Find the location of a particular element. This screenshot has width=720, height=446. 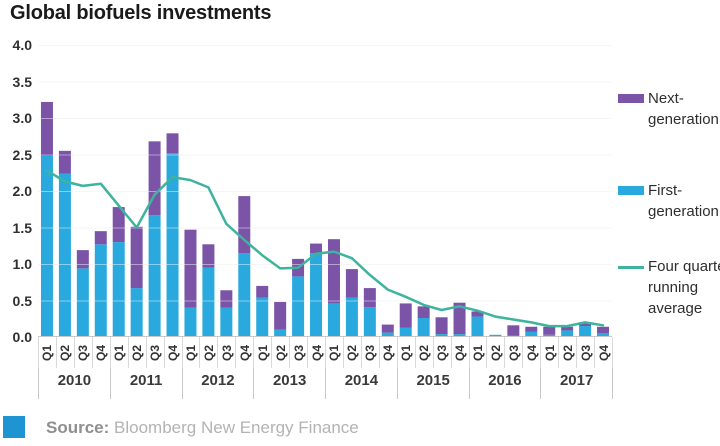

y-axis-tick-label: 3.5 is located at coordinates (22, 81).